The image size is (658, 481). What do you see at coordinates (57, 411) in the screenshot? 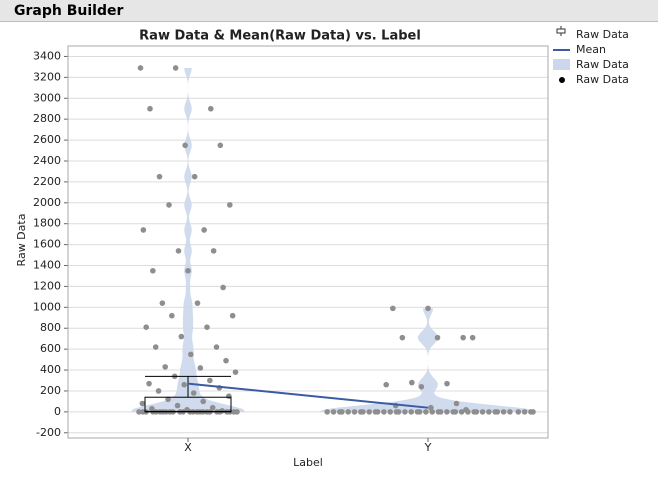
I see `y-tick-label: 0` at bounding box center [57, 411].